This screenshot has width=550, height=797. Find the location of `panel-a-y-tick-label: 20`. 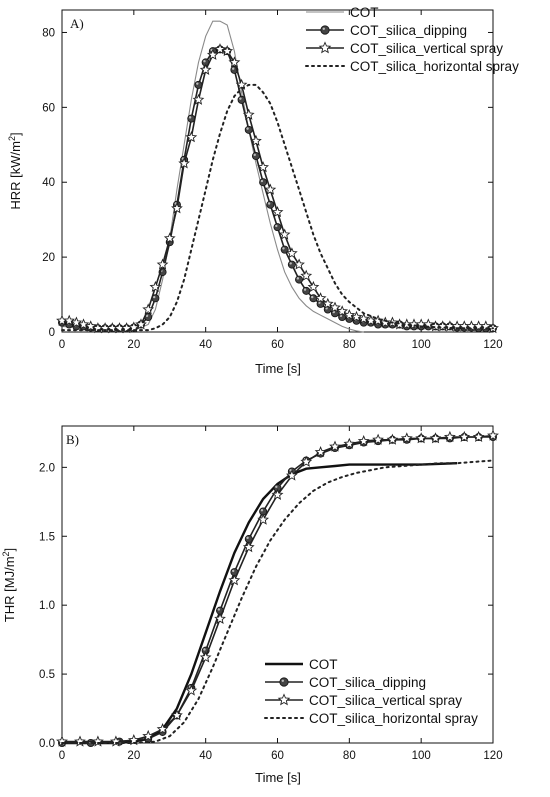

panel-a-y-tick-label: 20 is located at coordinates (48, 258).